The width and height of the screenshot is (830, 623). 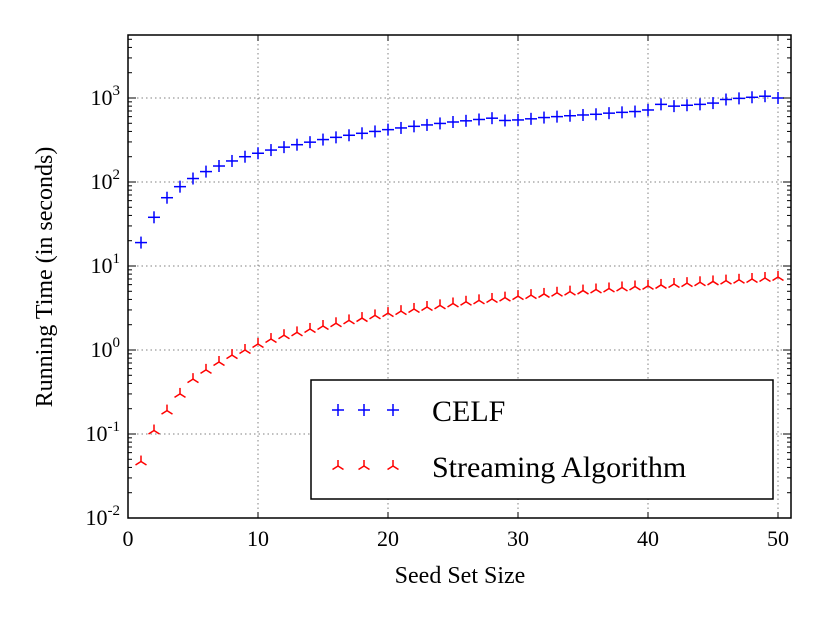 I want to click on legend: CELF Streaming Algorithm, so click(x=542, y=439).